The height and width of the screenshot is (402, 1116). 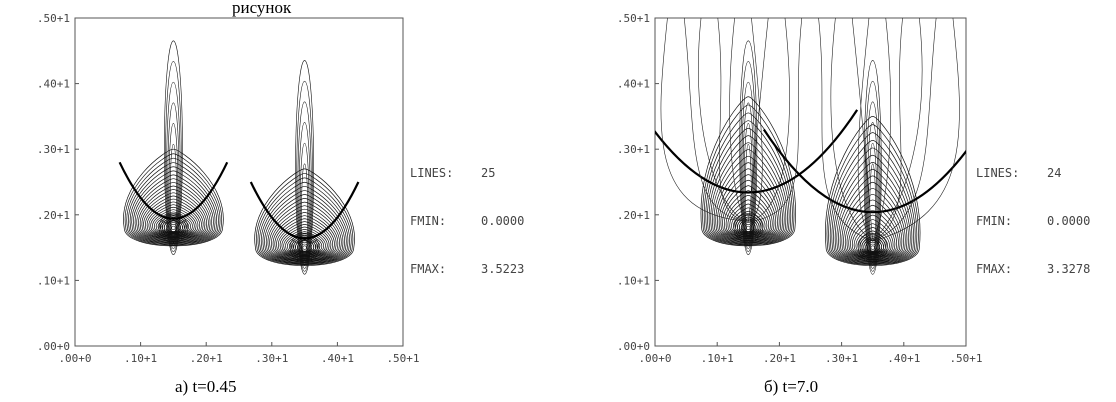 I want to click on x-tick-label: .30+1, so click(x=271, y=358).